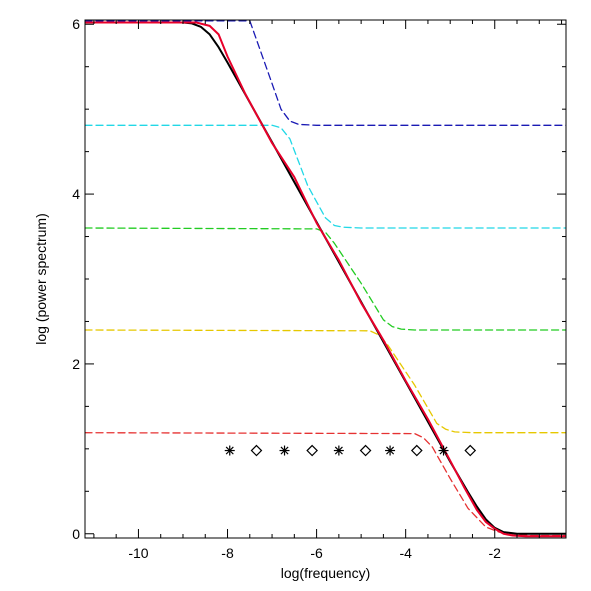 The width and height of the screenshot is (591, 591). What do you see at coordinates (326, 573) in the screenshot?
I see `x-axis-title: log(frequency)` at bounding box center [326, 573].